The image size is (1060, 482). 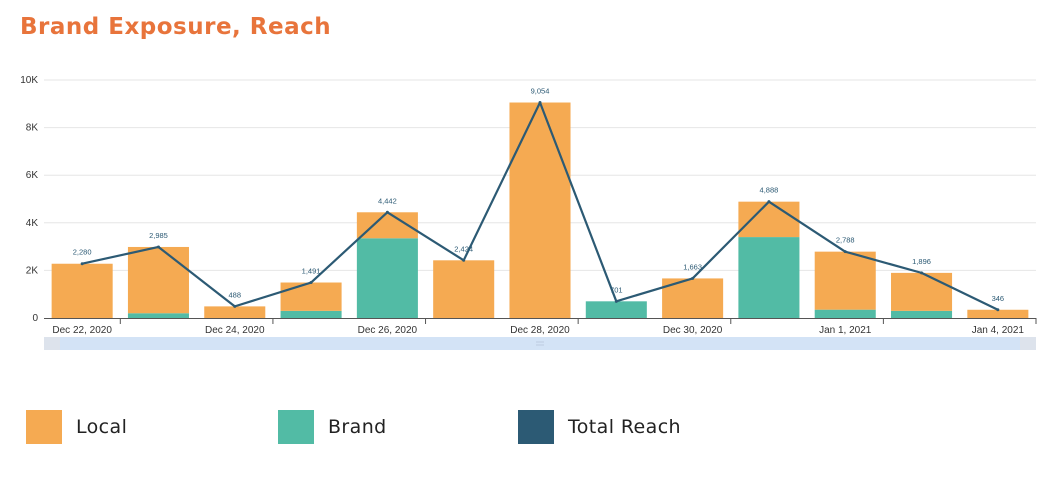 I want to click on data-label: 4,888, so click(x=769, y=190).